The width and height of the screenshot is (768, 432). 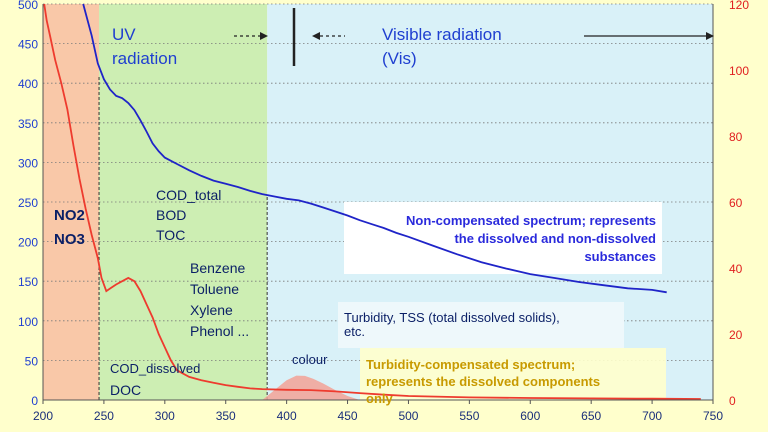 I want to click on y-right-tick-label: 80, so click(x=736, y=137).